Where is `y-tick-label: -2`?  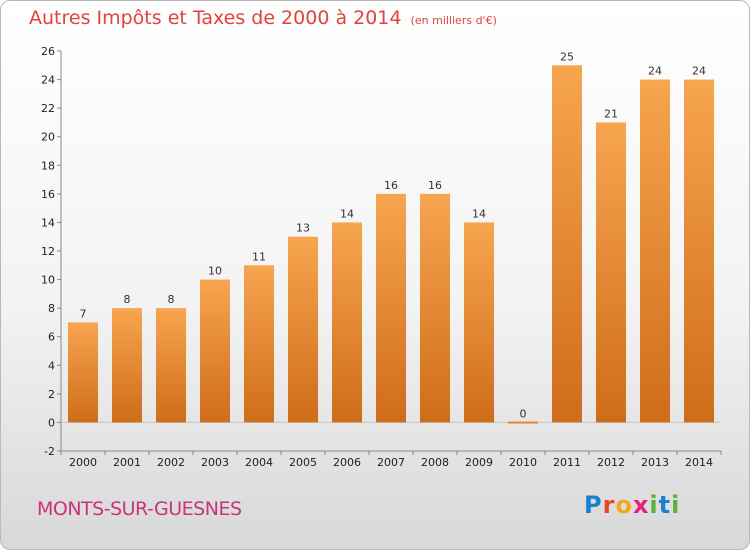
y-tick-label: -2 is located at coordinates (49, 451).